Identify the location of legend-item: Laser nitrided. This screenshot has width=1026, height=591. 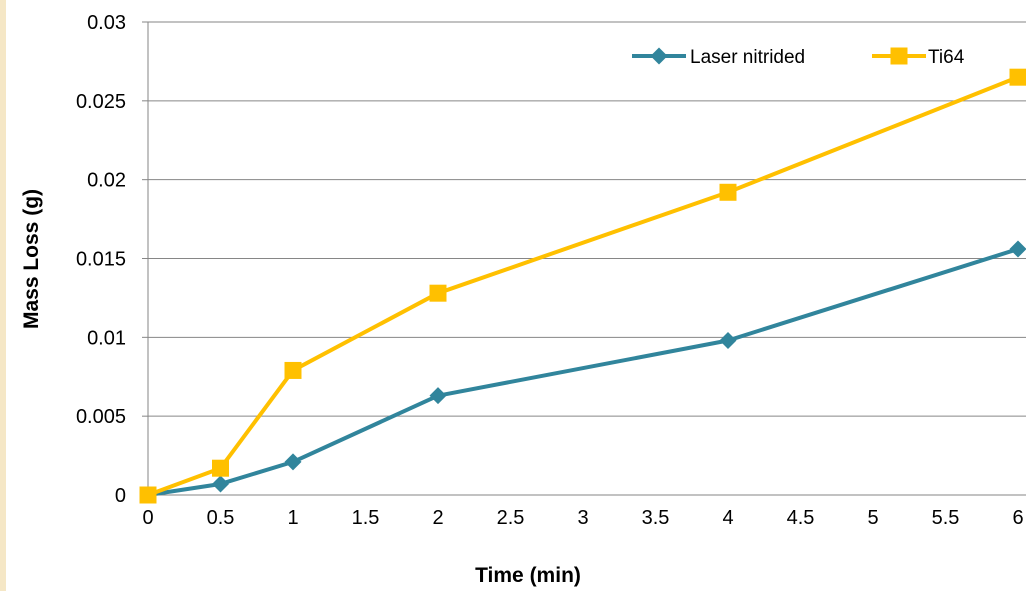
(718, 57).